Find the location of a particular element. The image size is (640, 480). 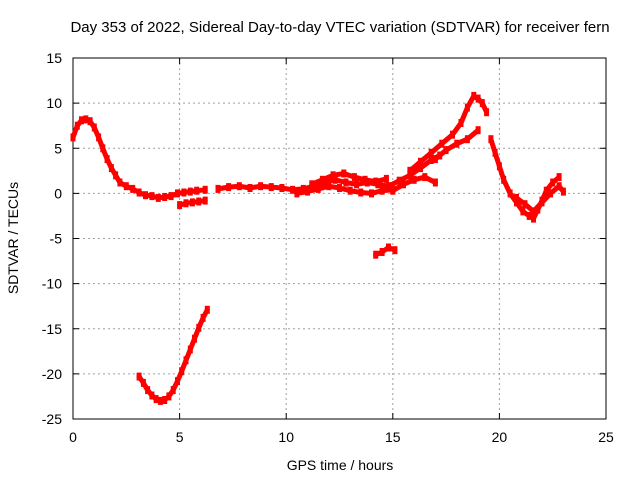

y-tick-label: 0 is located at coordinates (58, 193).